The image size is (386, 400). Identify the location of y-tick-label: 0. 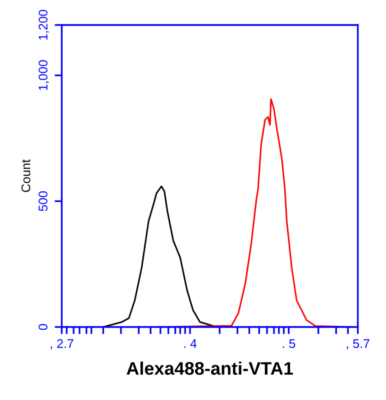
(43, 327).